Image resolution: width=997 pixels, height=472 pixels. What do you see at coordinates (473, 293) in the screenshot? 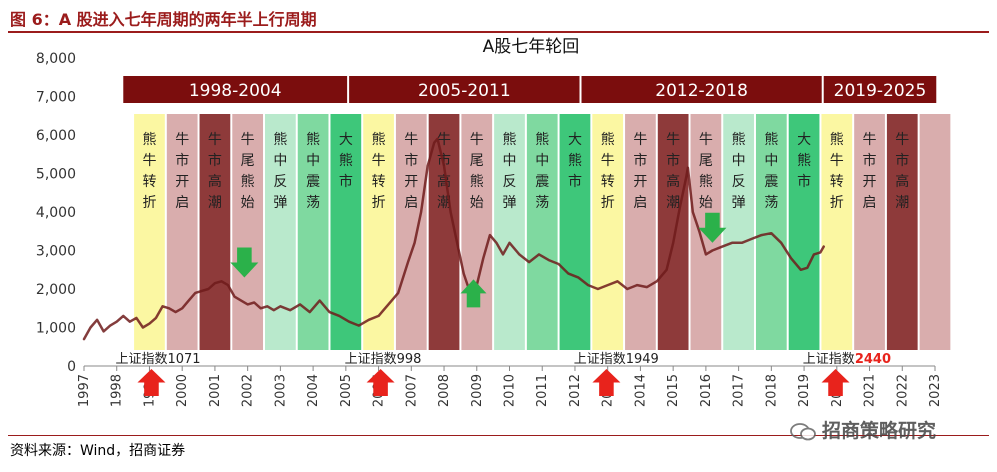
I see `rebound-signal-arrow` at bounding box center [473, 293].